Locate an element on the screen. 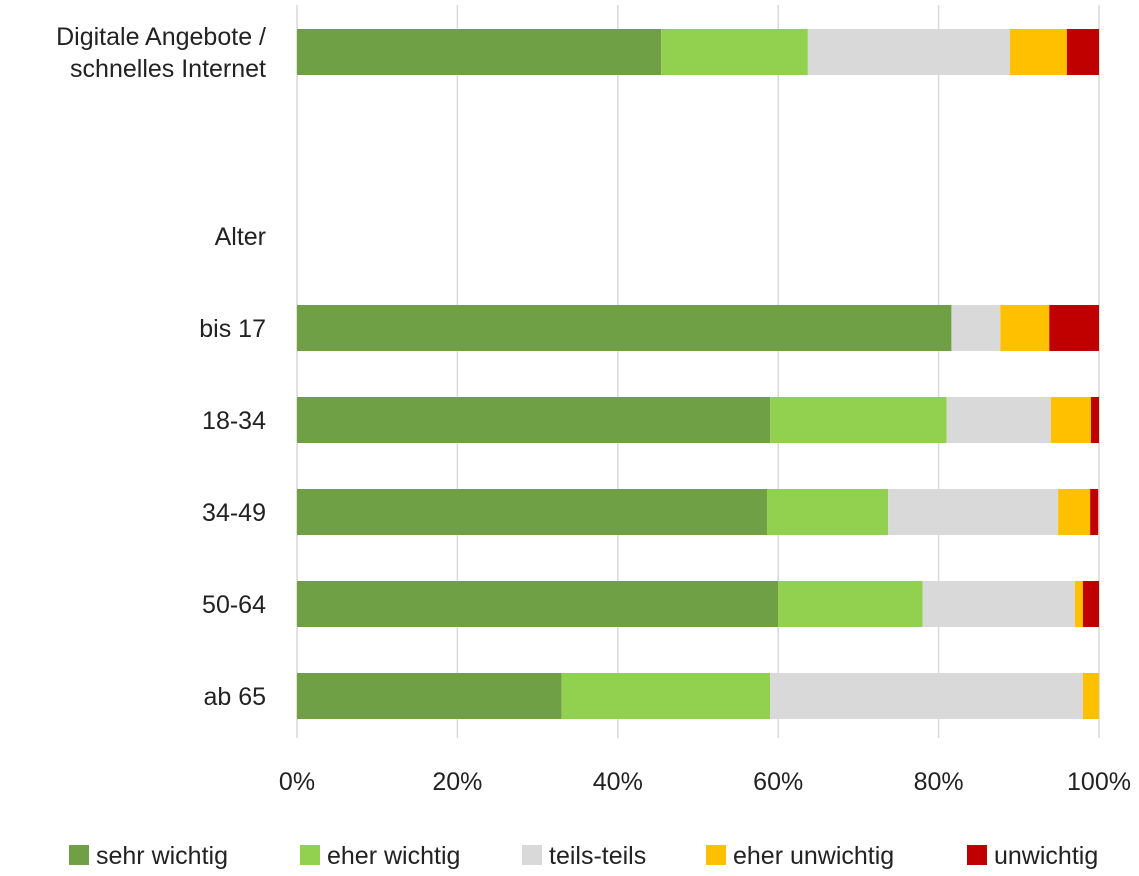 This screenshot has height=876, width=1139. legend-label: eher unwichtig is located at coordinates (813, 856).